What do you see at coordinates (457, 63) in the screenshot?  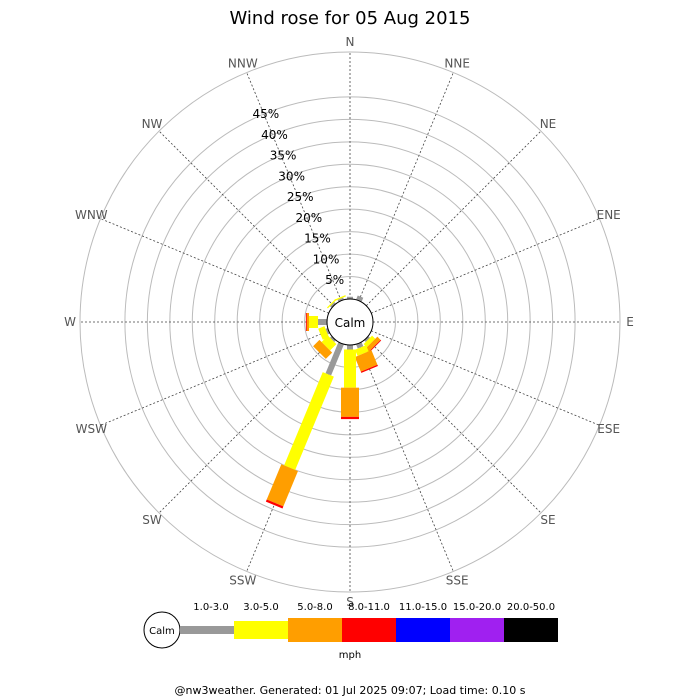 I see `direction-label-nne: NNE` at bounding box center [457, 63].